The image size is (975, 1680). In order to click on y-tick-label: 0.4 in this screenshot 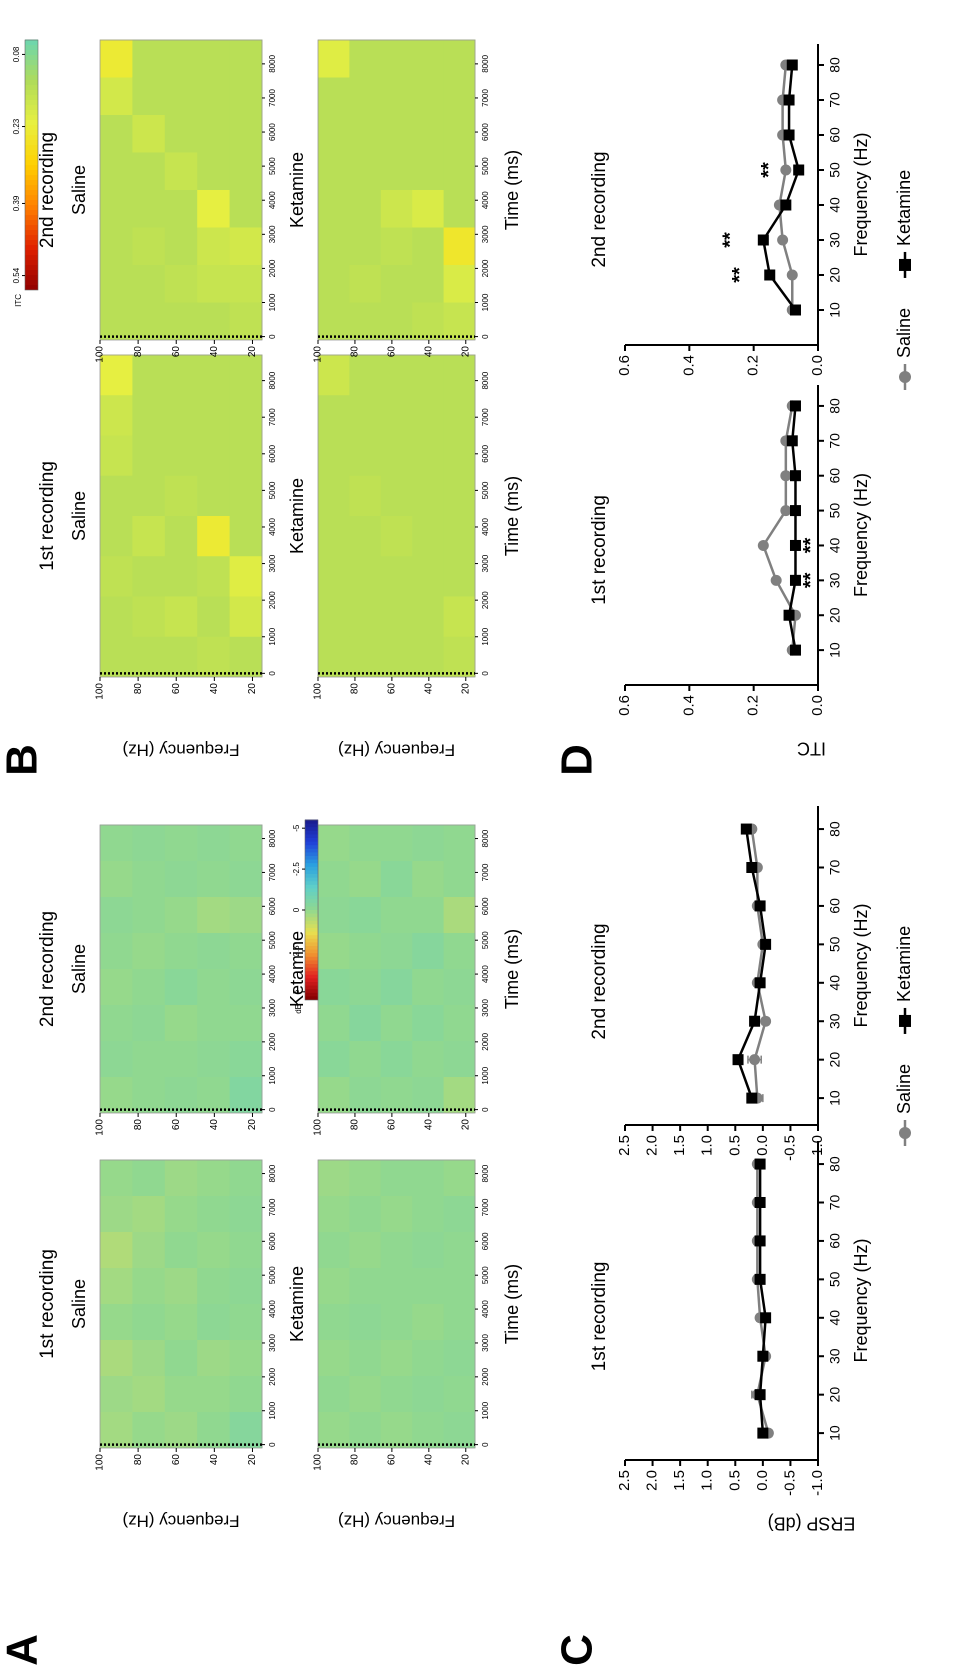, I will do `click(688, 365)`.